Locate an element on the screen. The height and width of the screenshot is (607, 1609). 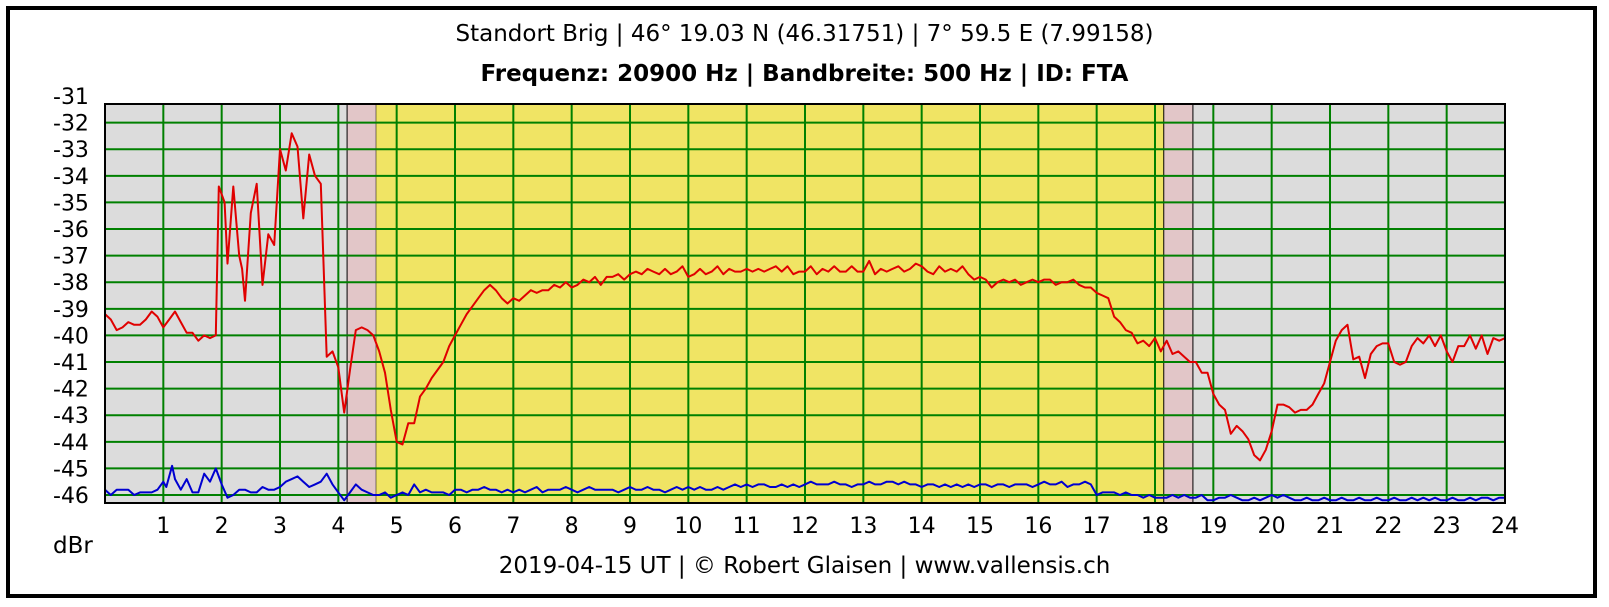
x-tick-label: 10 is located at coordinates (688, 526).